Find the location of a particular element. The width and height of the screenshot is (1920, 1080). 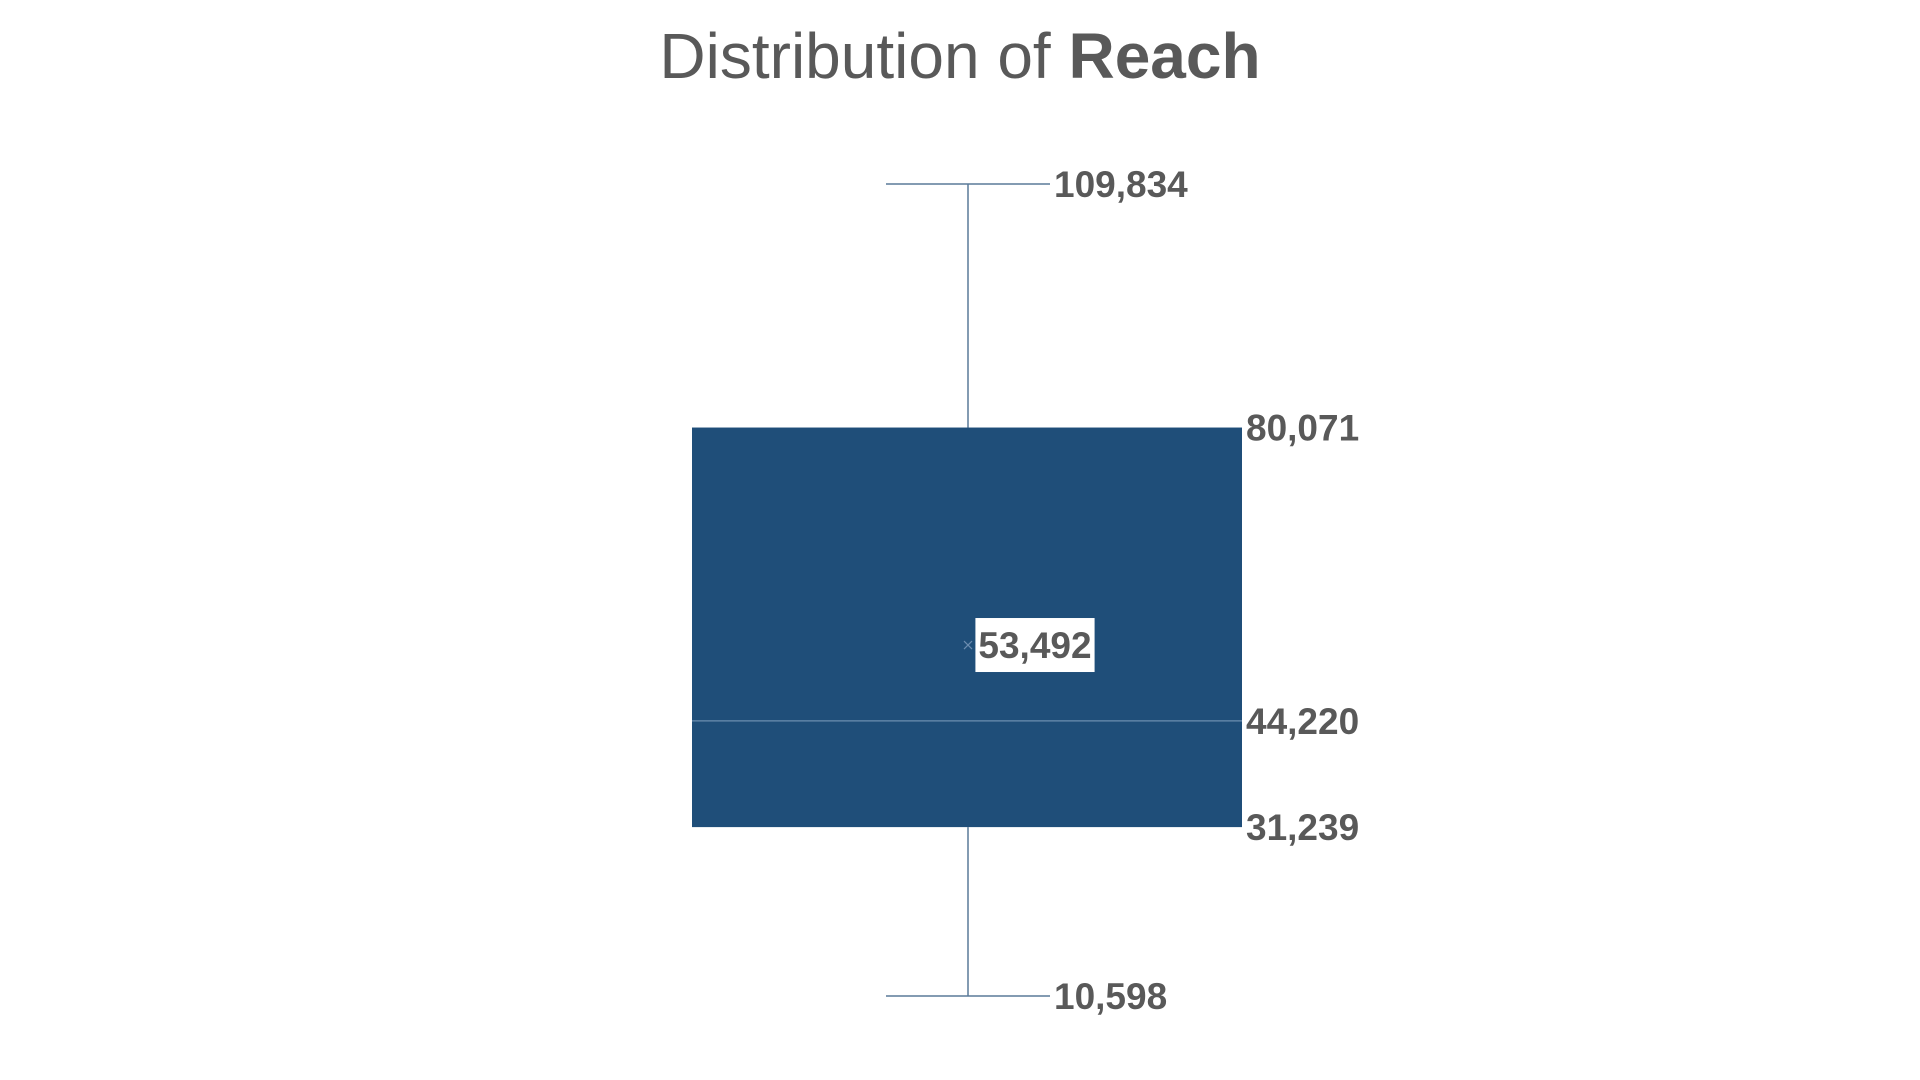

min-label: 10,598 is located at coordinates (1110, 996).